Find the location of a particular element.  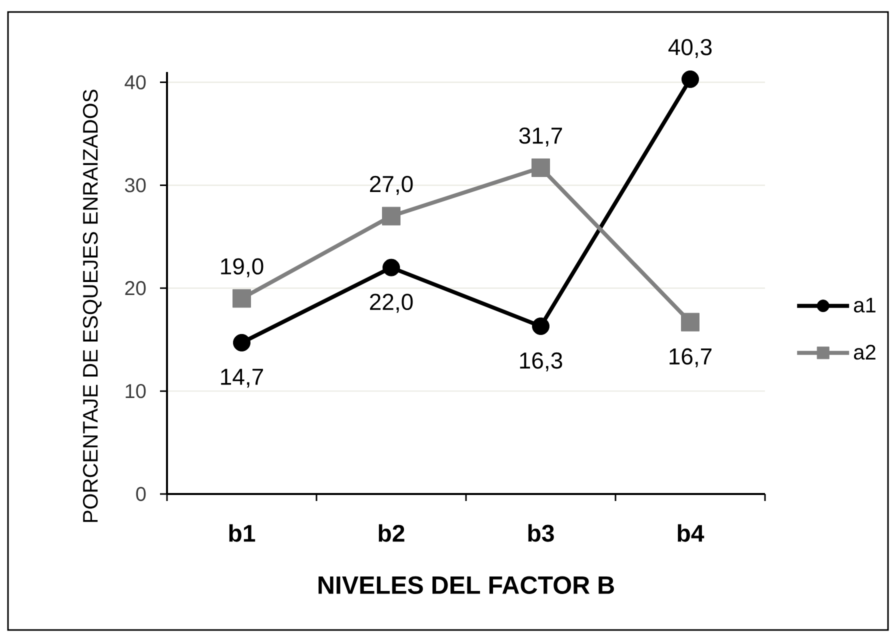

data-label: 19,0 is located at coordinates (242, 268).